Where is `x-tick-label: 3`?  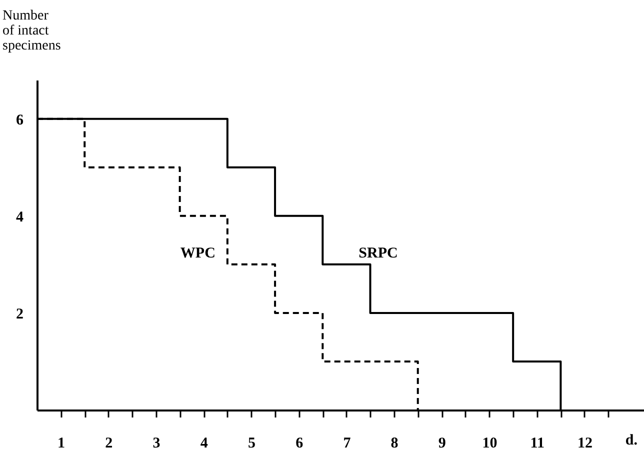 x-tick-label: 3 is located at coordinates (156, 443).